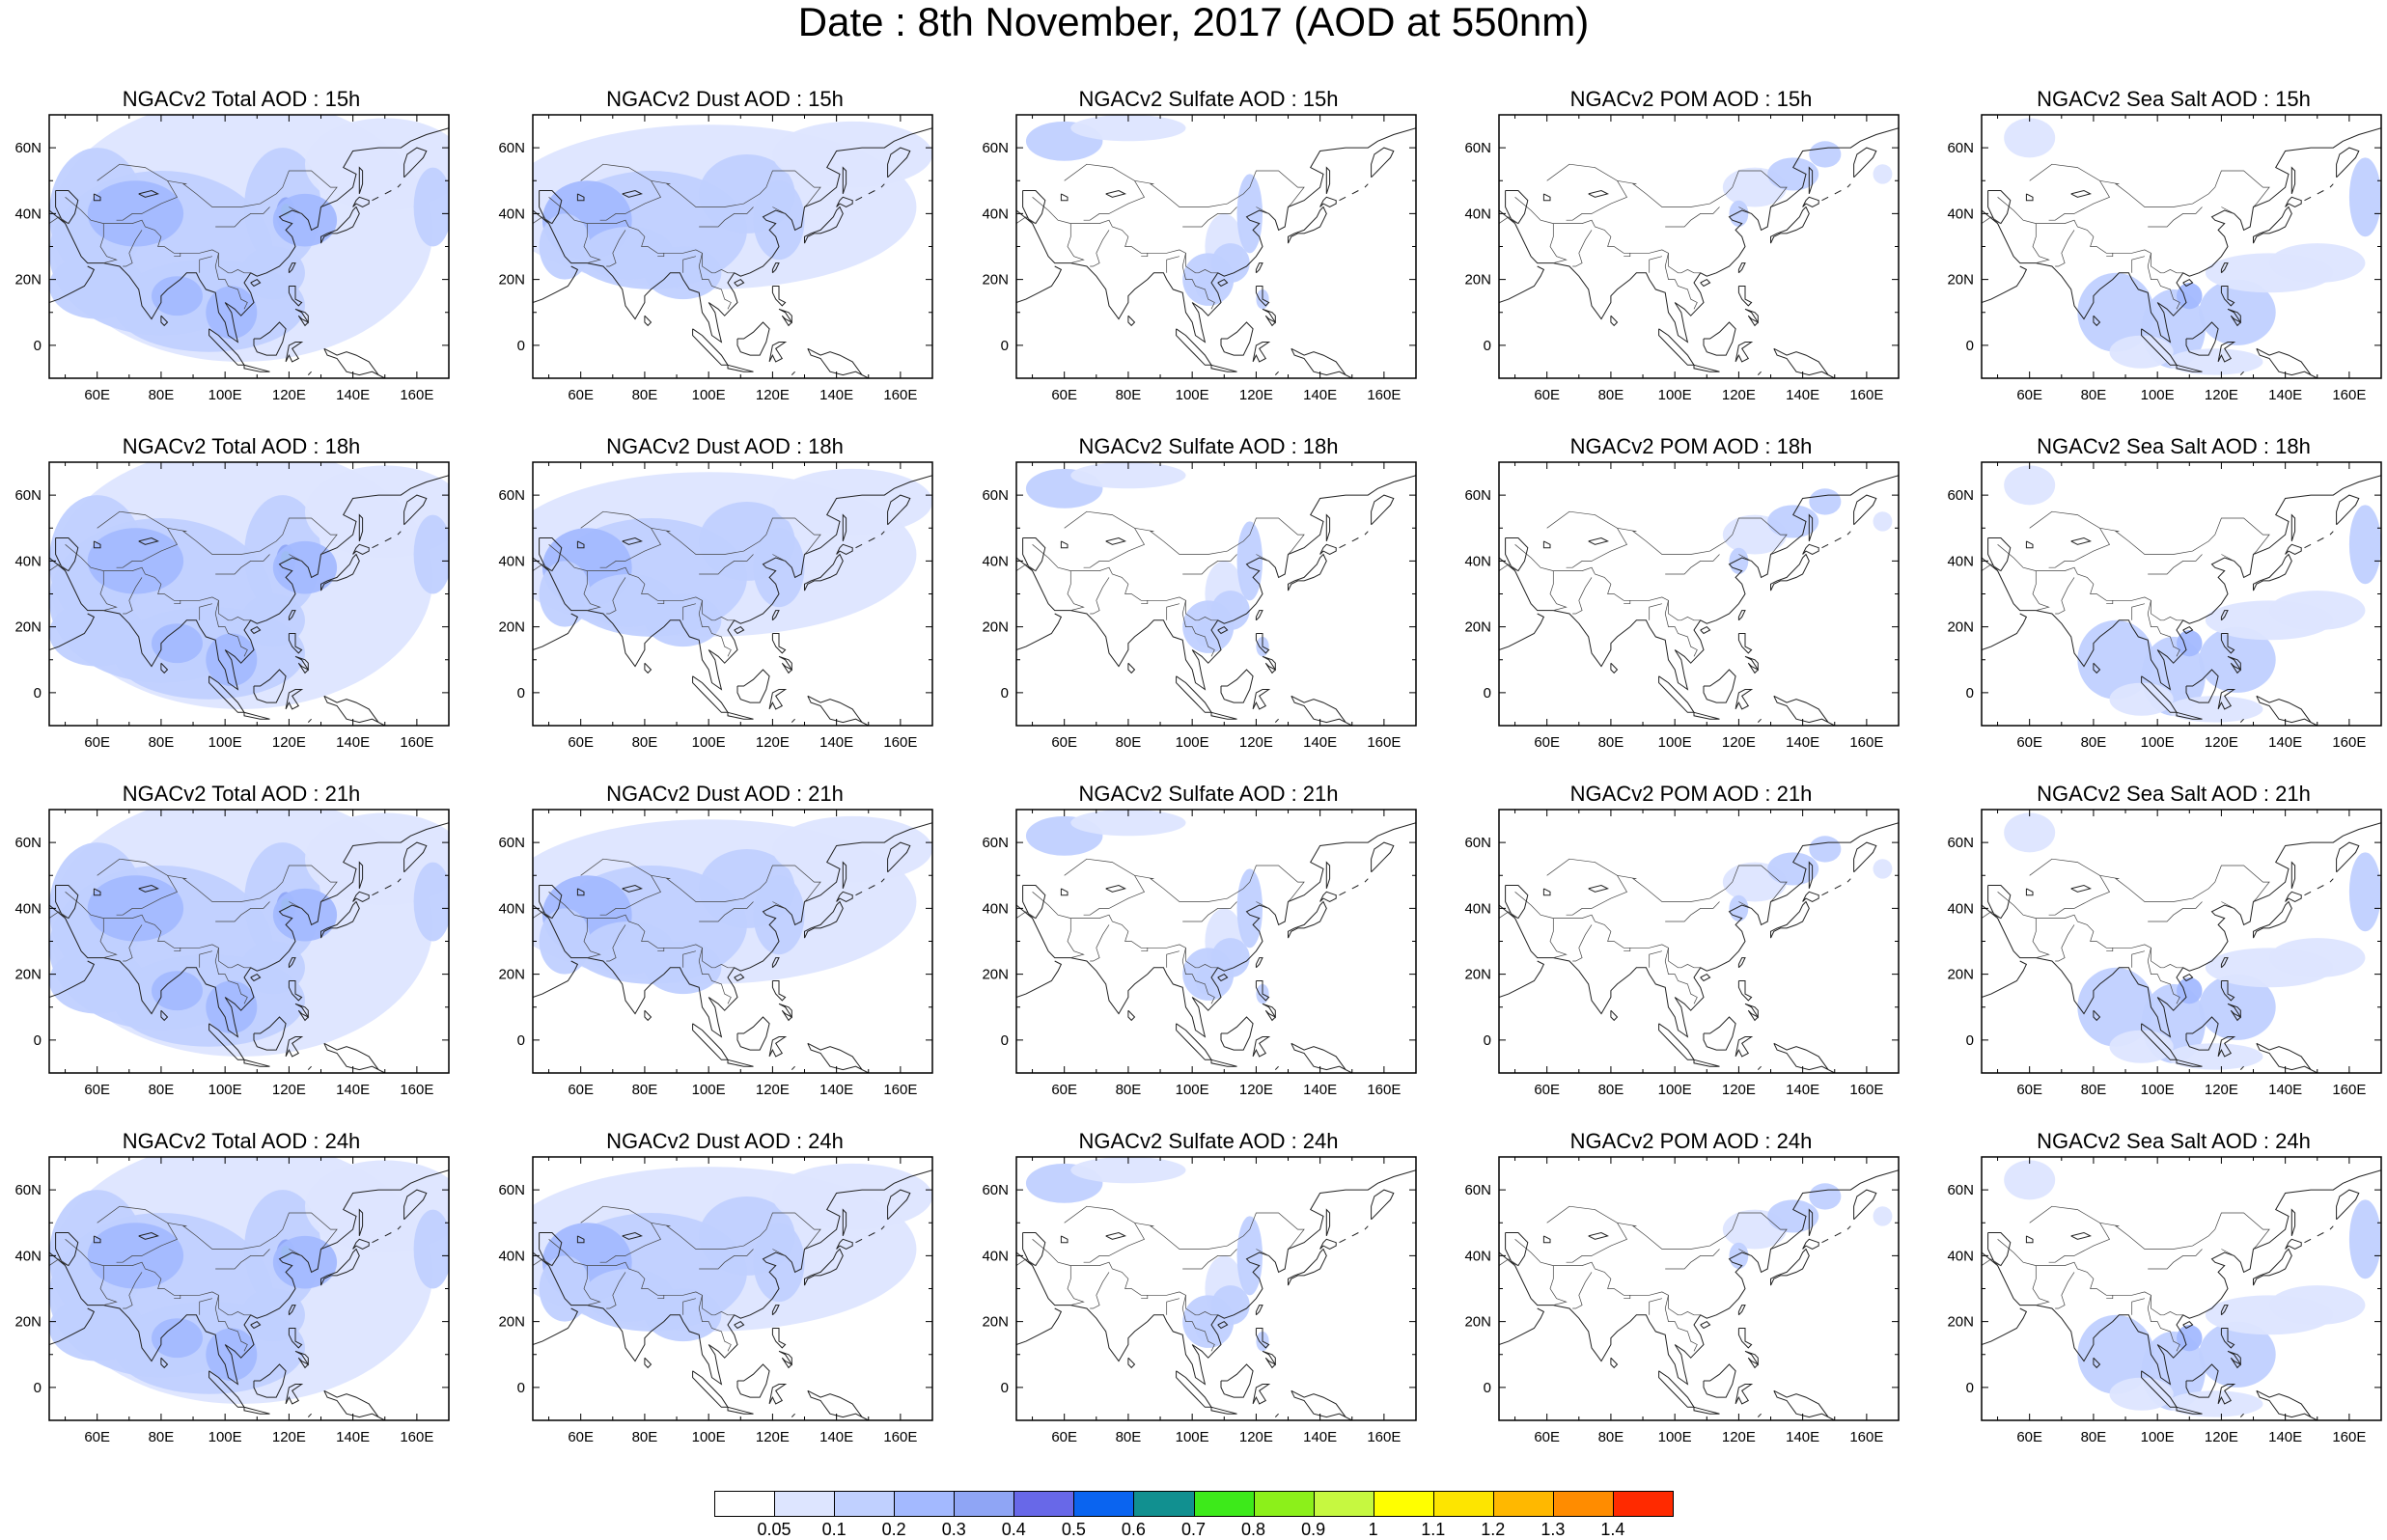  What do you see at coordinates (28, 1190) in the screenshot?
I see `lat-tick-label: 60N` at bounding box center [28, 1190].